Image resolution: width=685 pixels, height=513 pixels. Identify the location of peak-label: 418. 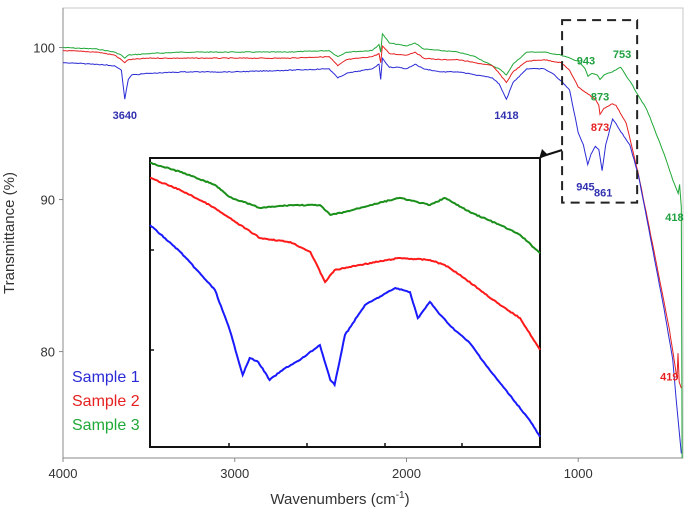
(674, 218).